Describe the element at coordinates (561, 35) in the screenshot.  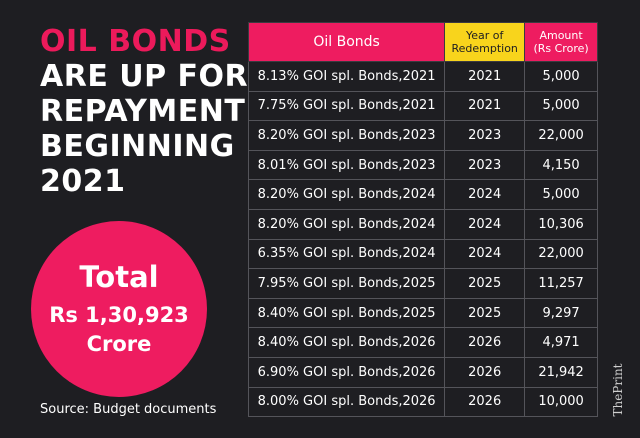
I see `header-amount-line: Amount` at that location.